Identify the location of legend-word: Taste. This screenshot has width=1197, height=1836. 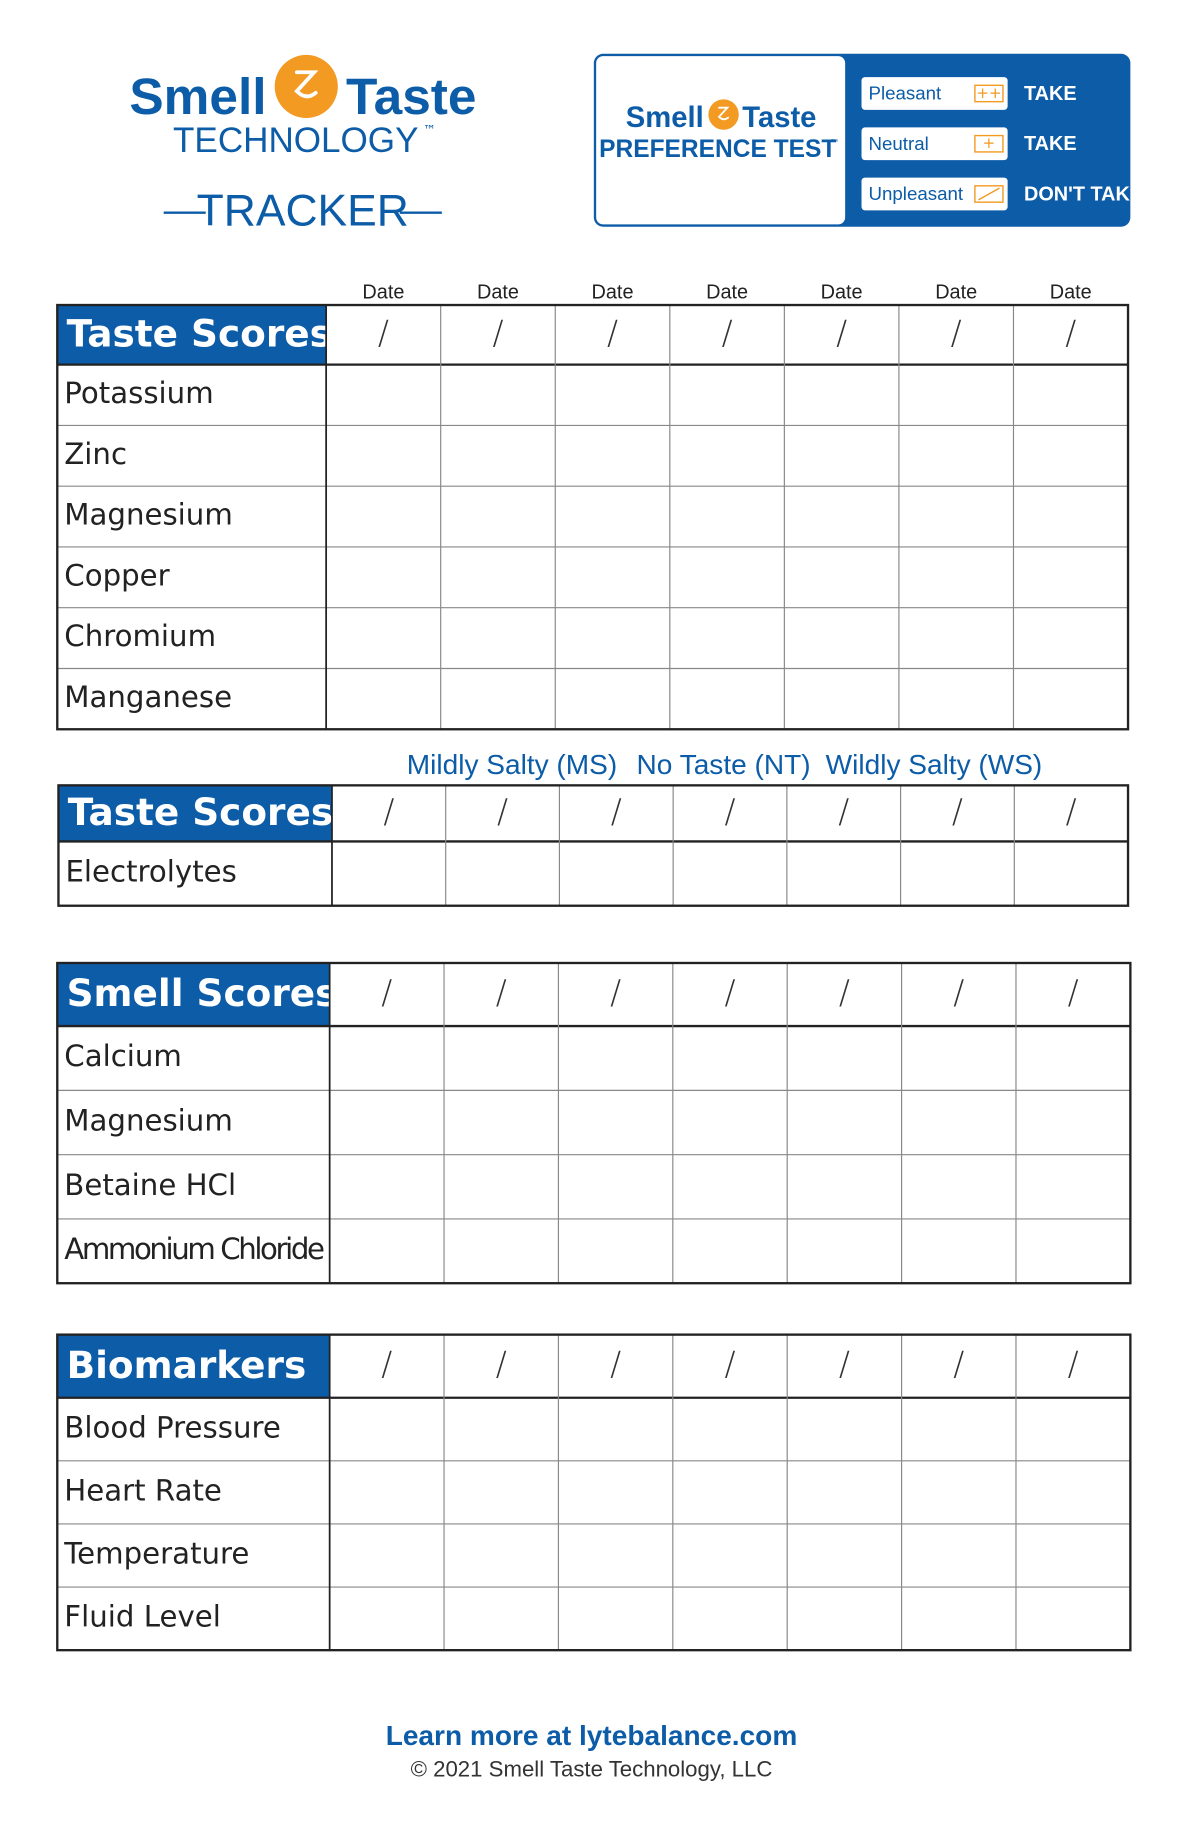
(779, 118).